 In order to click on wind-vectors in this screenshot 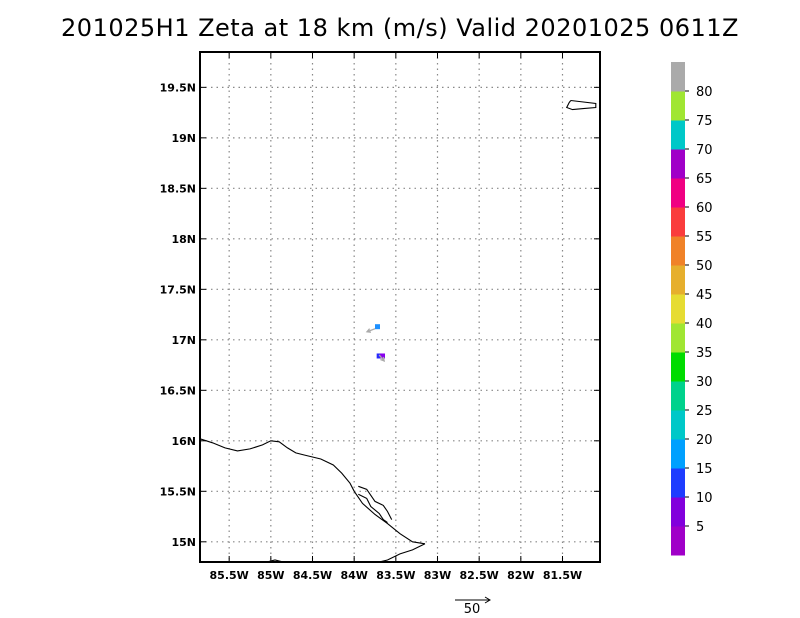, I will do `click(375, 345)`.